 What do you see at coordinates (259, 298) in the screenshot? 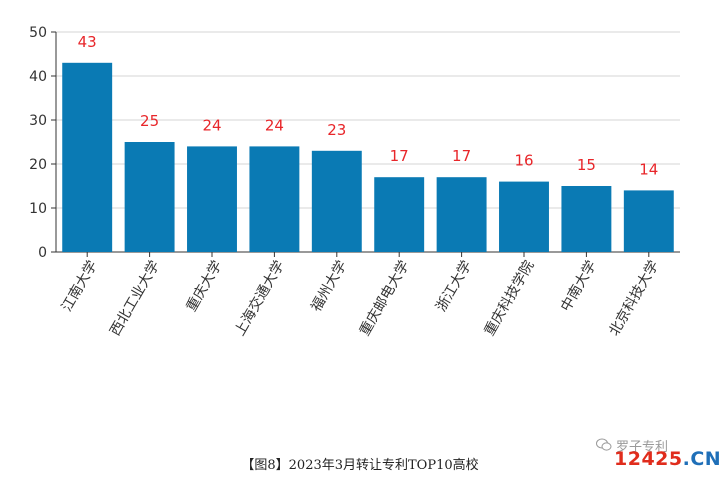
I see `x-tick-label: 上海交通大学` at bounding box center [259, 298].